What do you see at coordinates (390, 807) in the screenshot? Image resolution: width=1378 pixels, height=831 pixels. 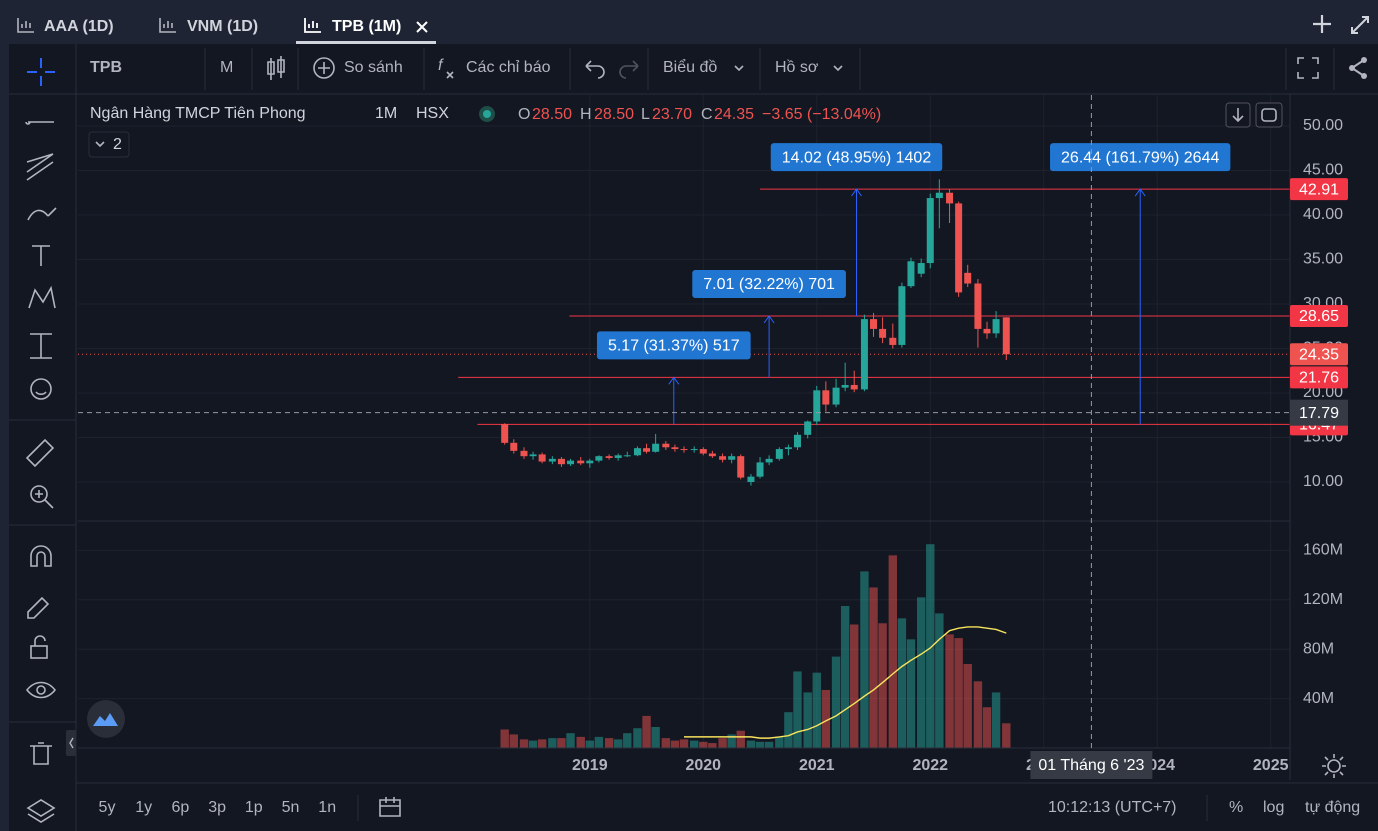 I see `goto-date` at bounding box center [390, 807].